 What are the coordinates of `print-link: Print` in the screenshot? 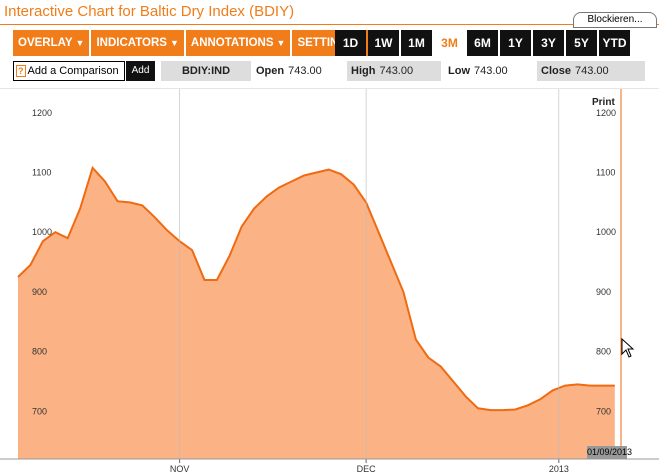 It's located at (603, 102).